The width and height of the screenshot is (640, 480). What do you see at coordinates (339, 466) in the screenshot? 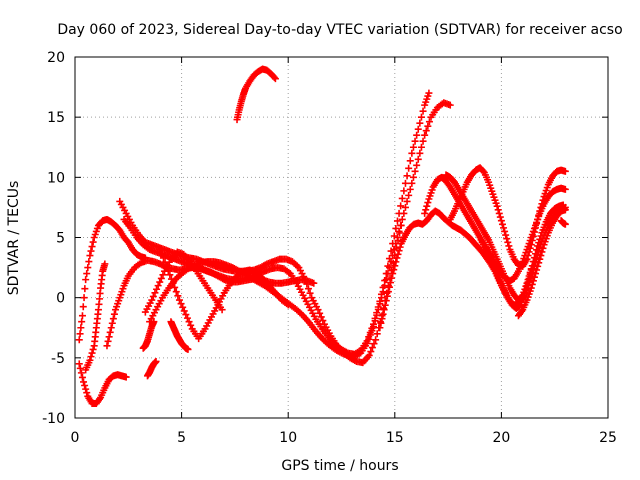
I see `x-axis-label: GPS time / hours` at bounding box center [339, 466].